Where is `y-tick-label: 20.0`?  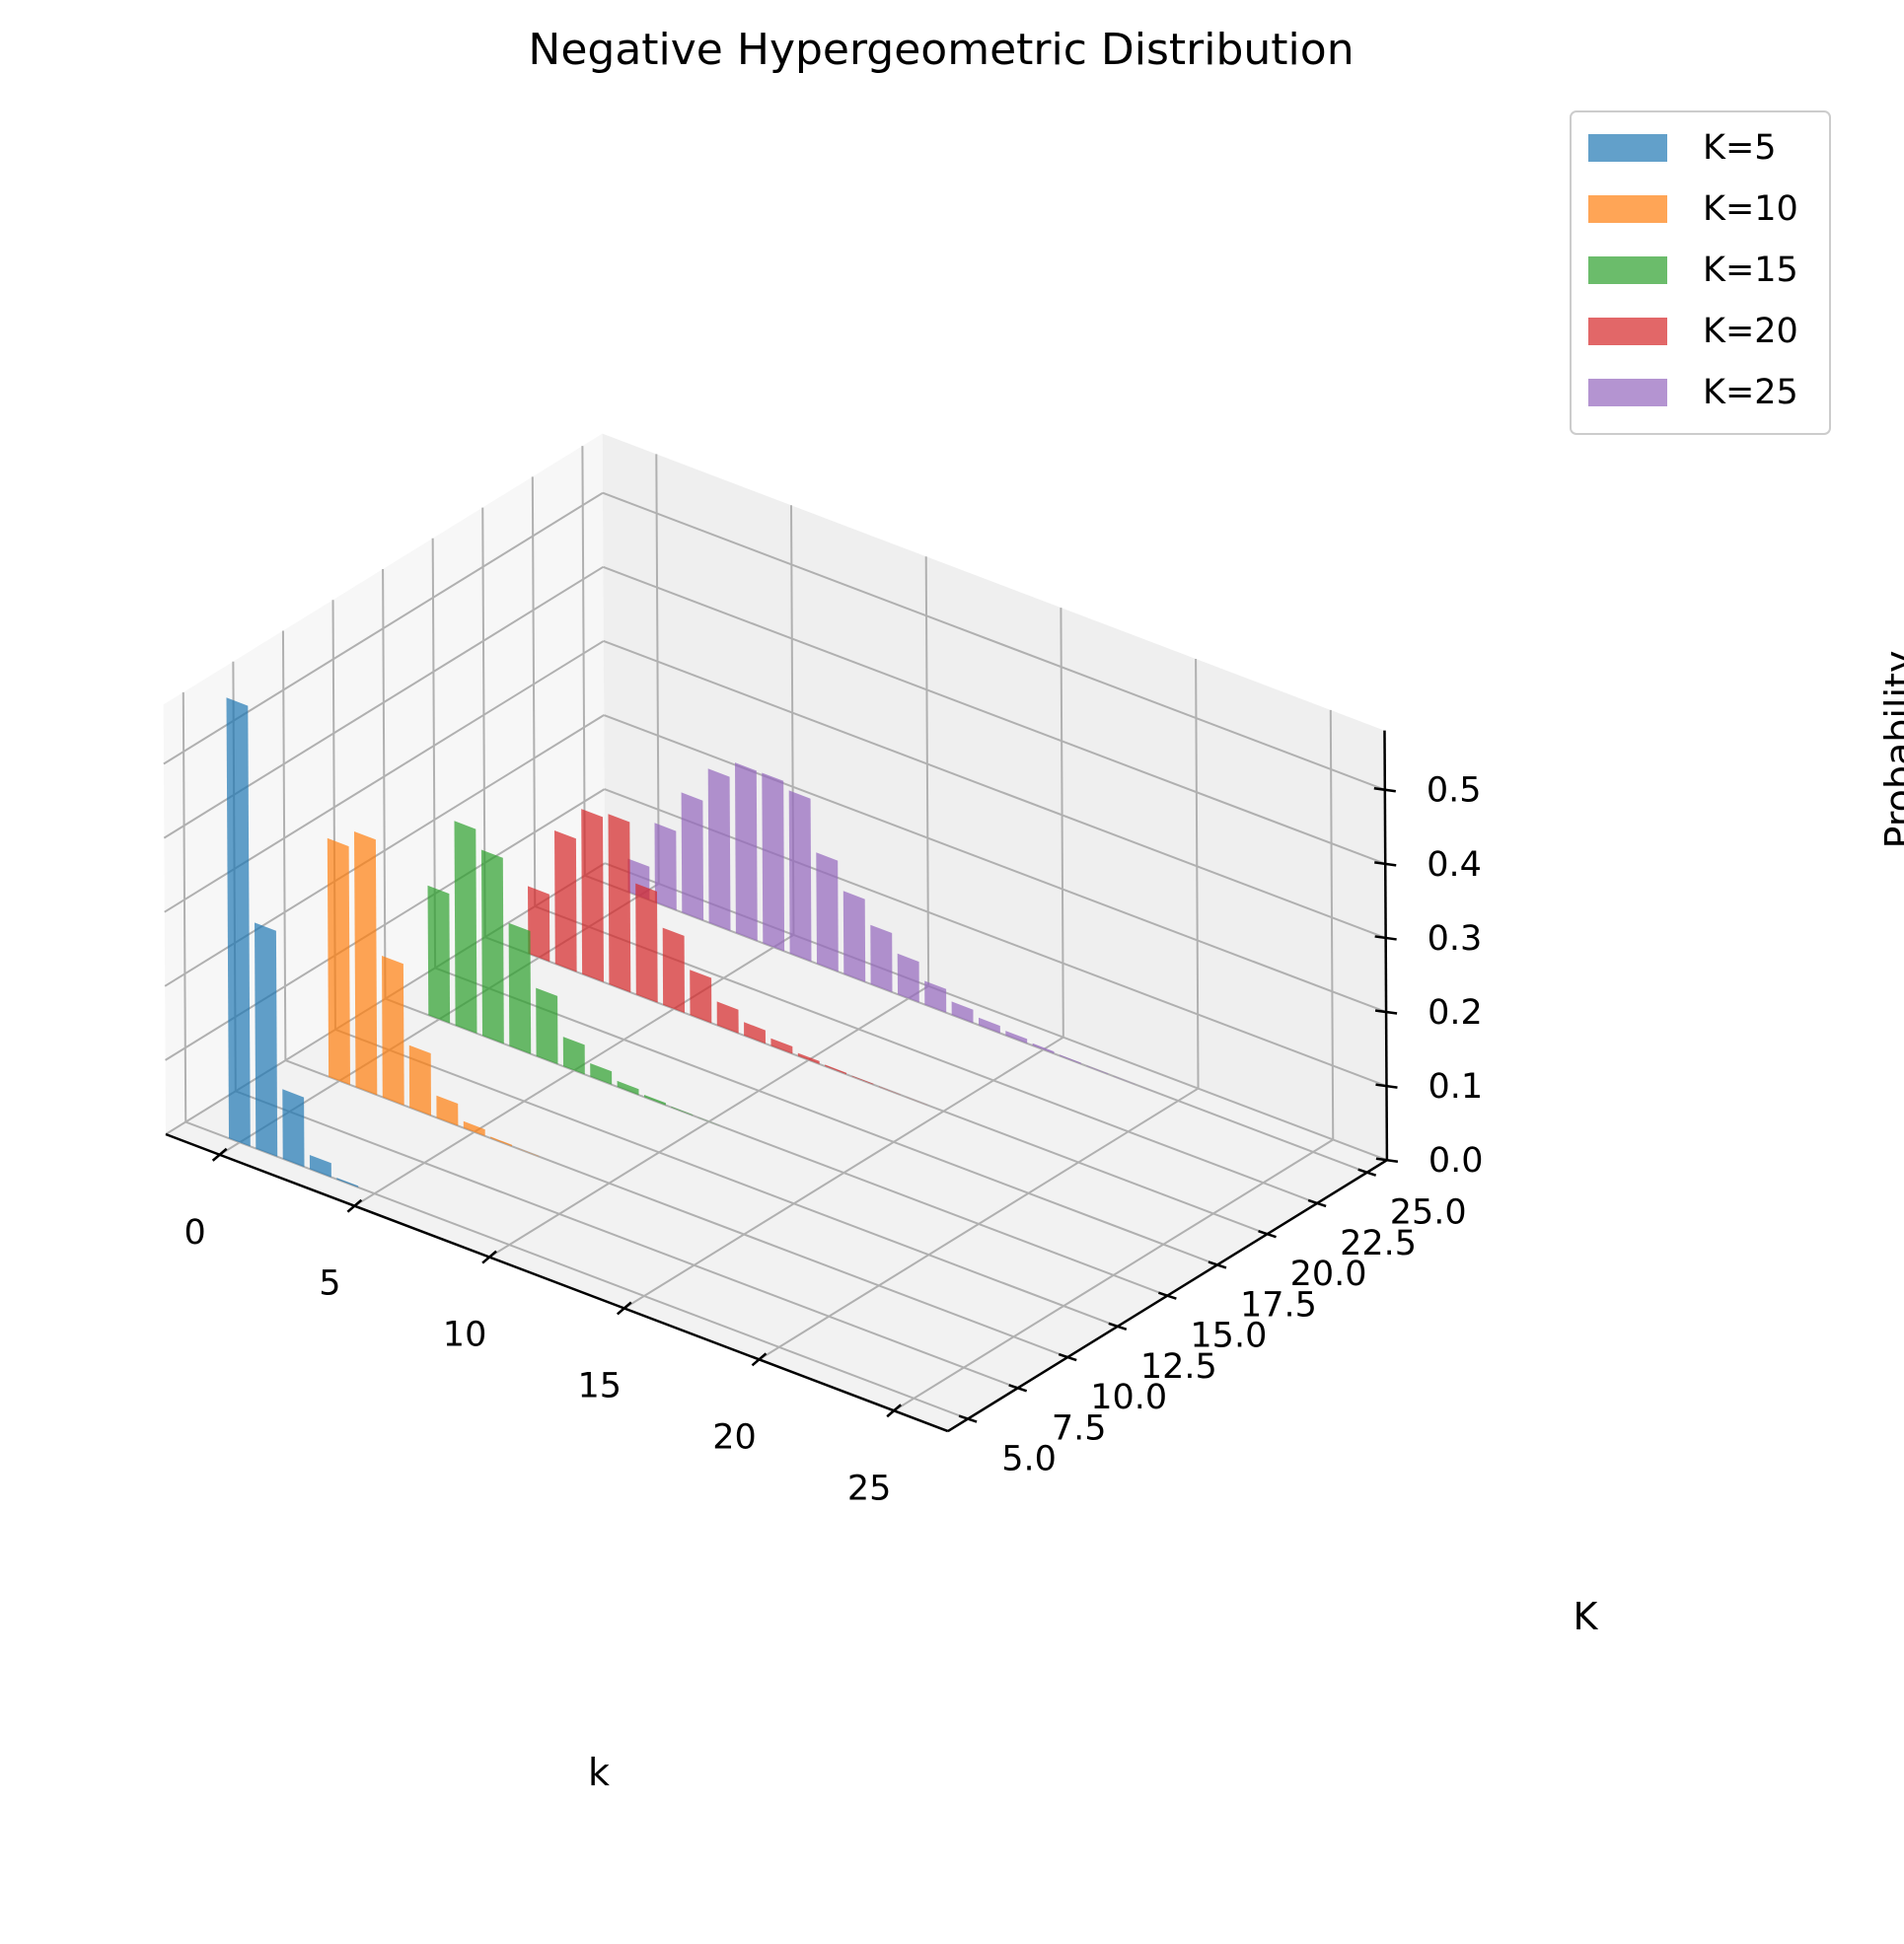
y-tick-label: 20.0 is located at coordinates (1328, 1274).